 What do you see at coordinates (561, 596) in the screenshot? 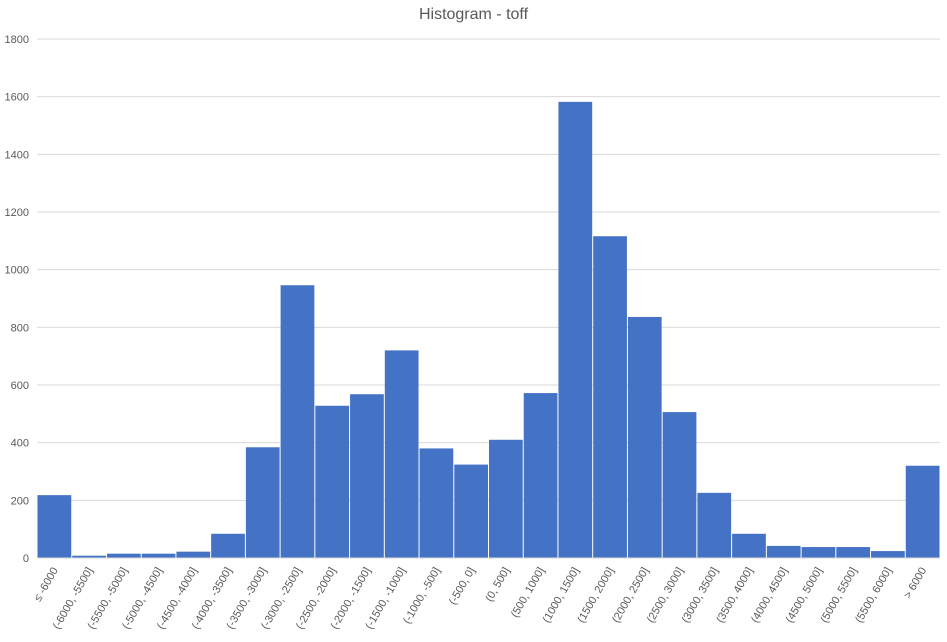
I see `x-tick-label: (1000, 1500]` at bounding box center [561, 596].